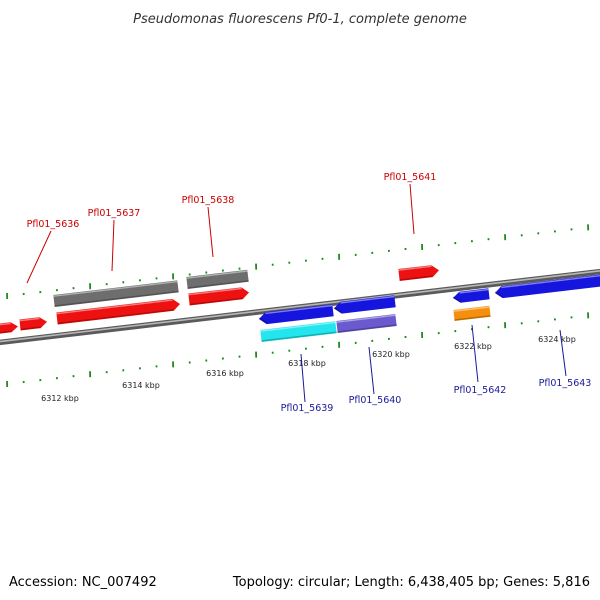 This screenshot has width=600, height=600. Describe the element at coordinates (473, 346) in the screenshot. I see `tick-label-6322: 6322 kbp` at that location.